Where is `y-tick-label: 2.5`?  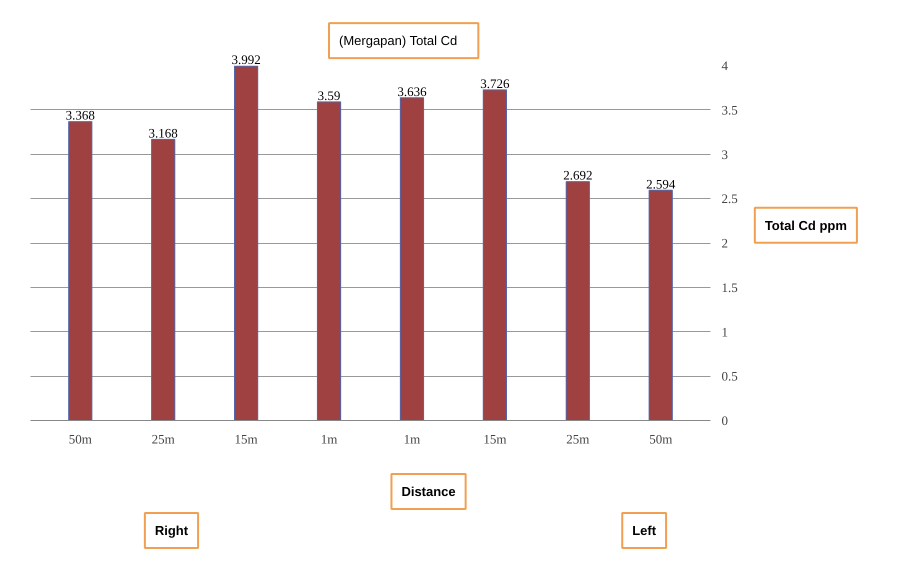
y-tick-label: 2.5 is located at coordinates (730, 198).